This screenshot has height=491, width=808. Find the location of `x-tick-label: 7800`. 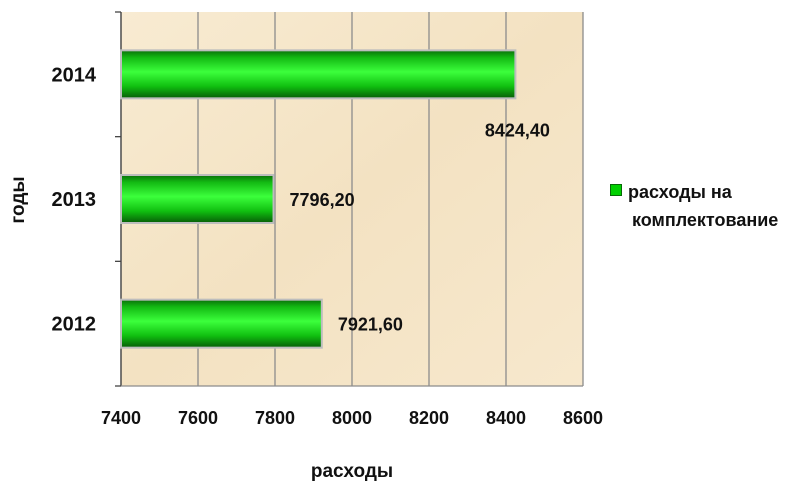

x-tick-label: 7800 is located at coordinates (275, 418).